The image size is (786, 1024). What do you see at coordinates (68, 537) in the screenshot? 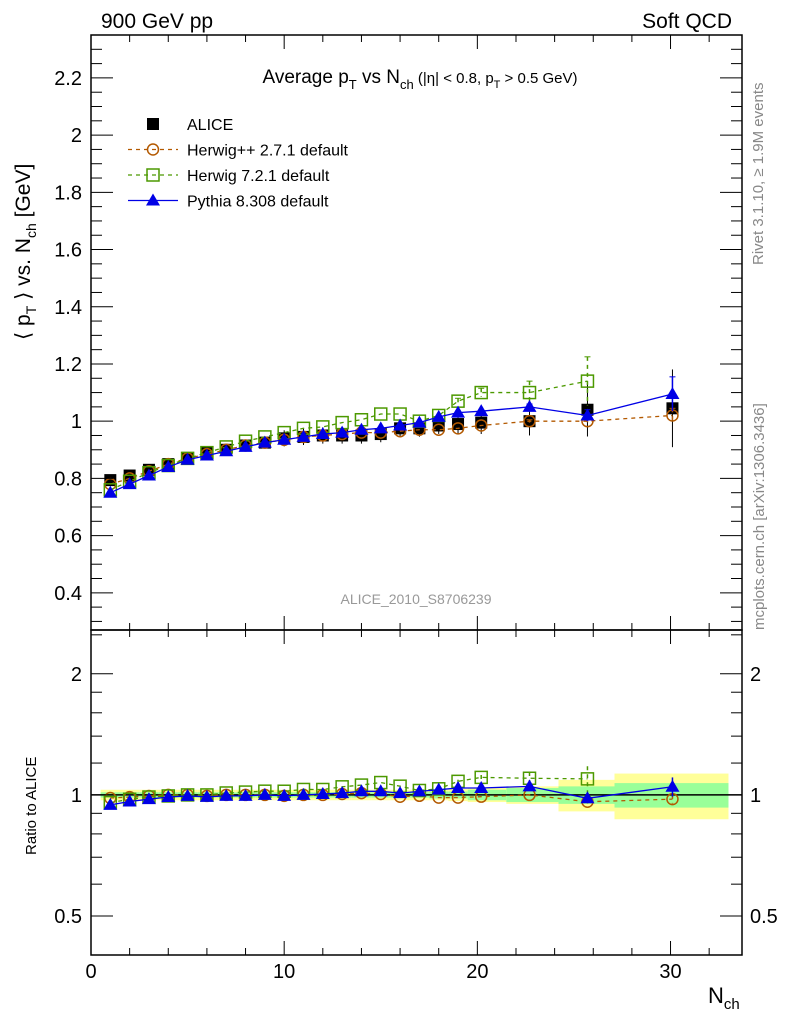
I see `y-tick-label: 0.6` at bounding box center [68, 537].